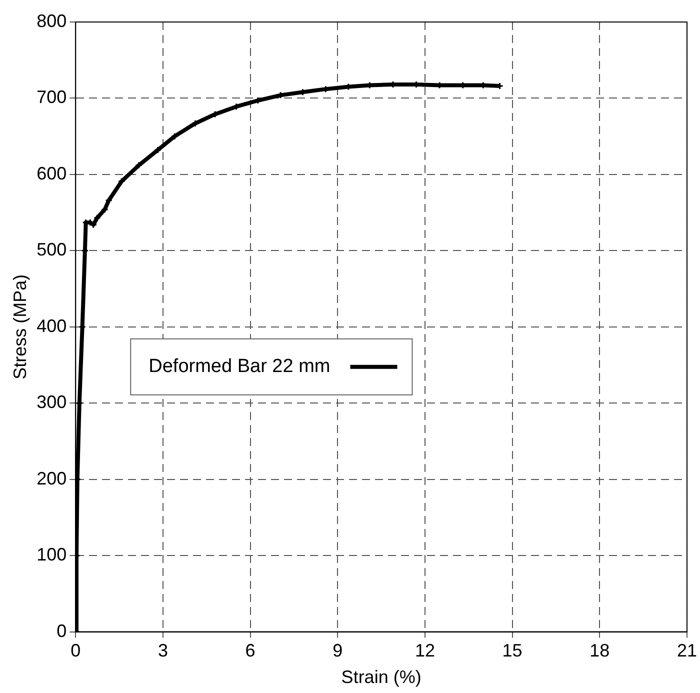 Image resolution: width=700 pixels, height=693 pixels. Describe the element at coordinates (51, 250) in the screenshot. I see `y-tick-label: 500` at that location.